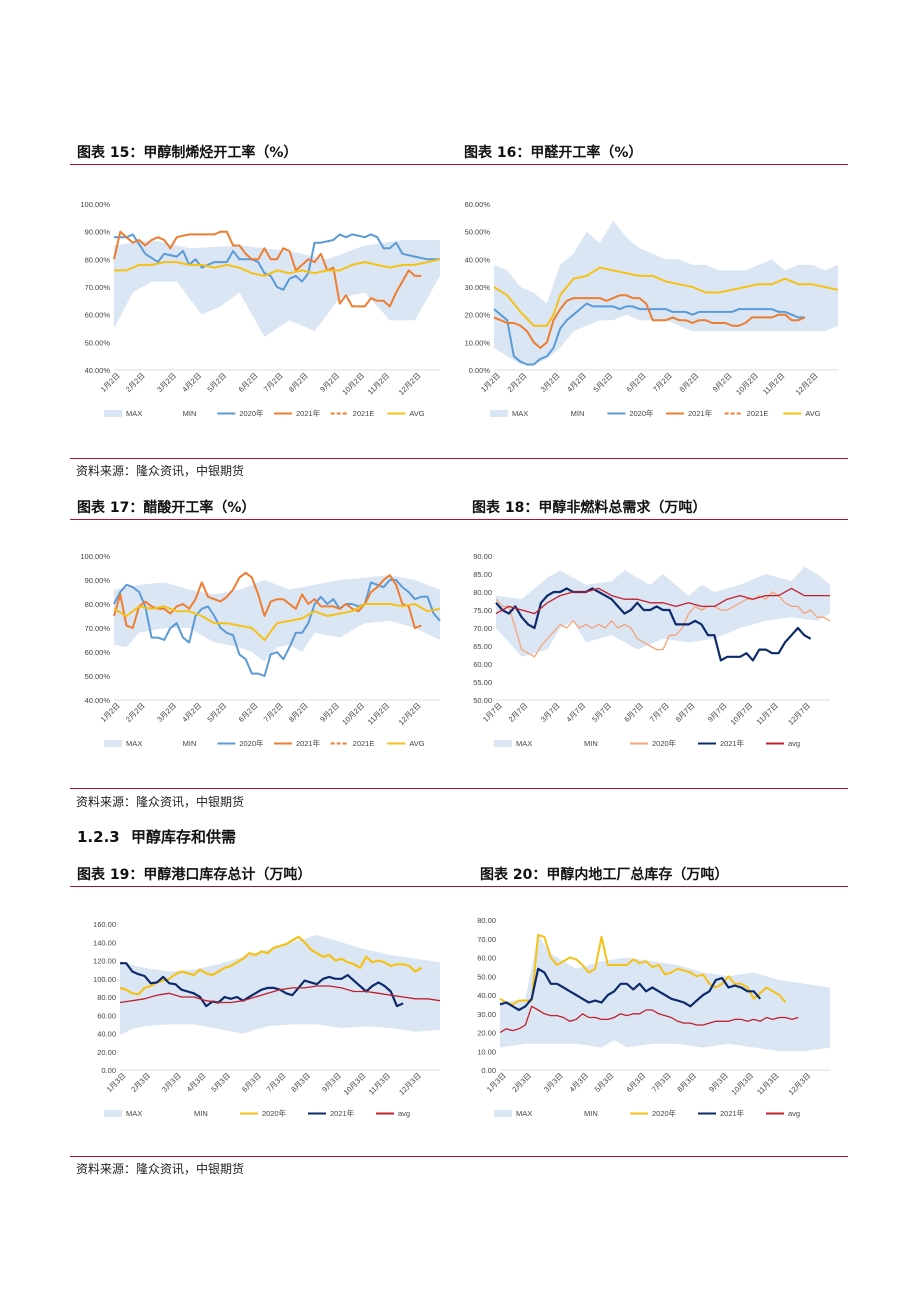  Describe the element at coordinates (298, 382) in the screenshot. I see `x-tick-label: 8月2日` at that location.